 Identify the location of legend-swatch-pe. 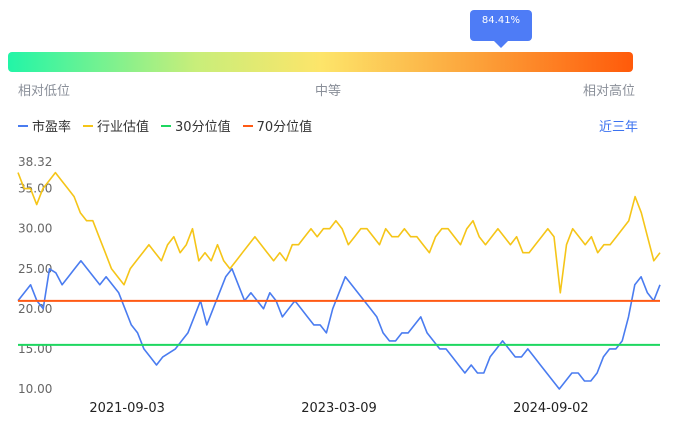
(23, 125).